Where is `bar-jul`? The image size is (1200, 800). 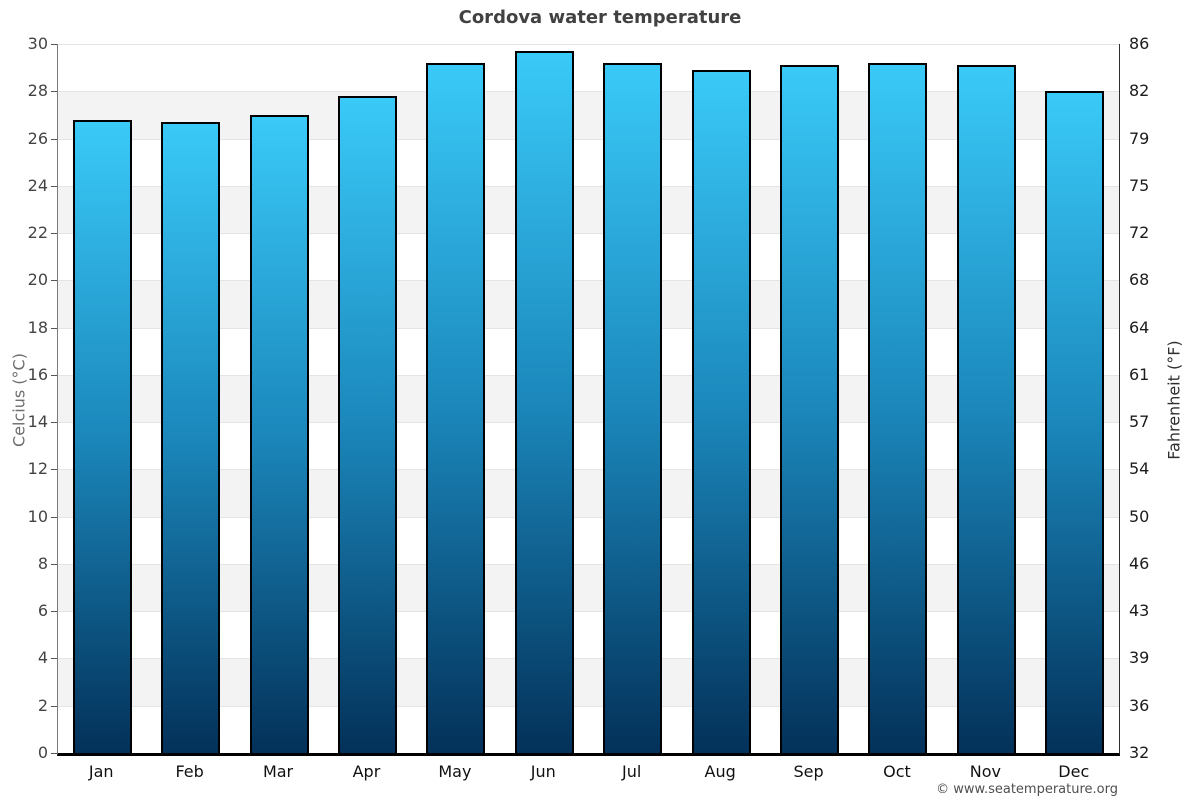 bar-jul is located at coordinates (633, 407).